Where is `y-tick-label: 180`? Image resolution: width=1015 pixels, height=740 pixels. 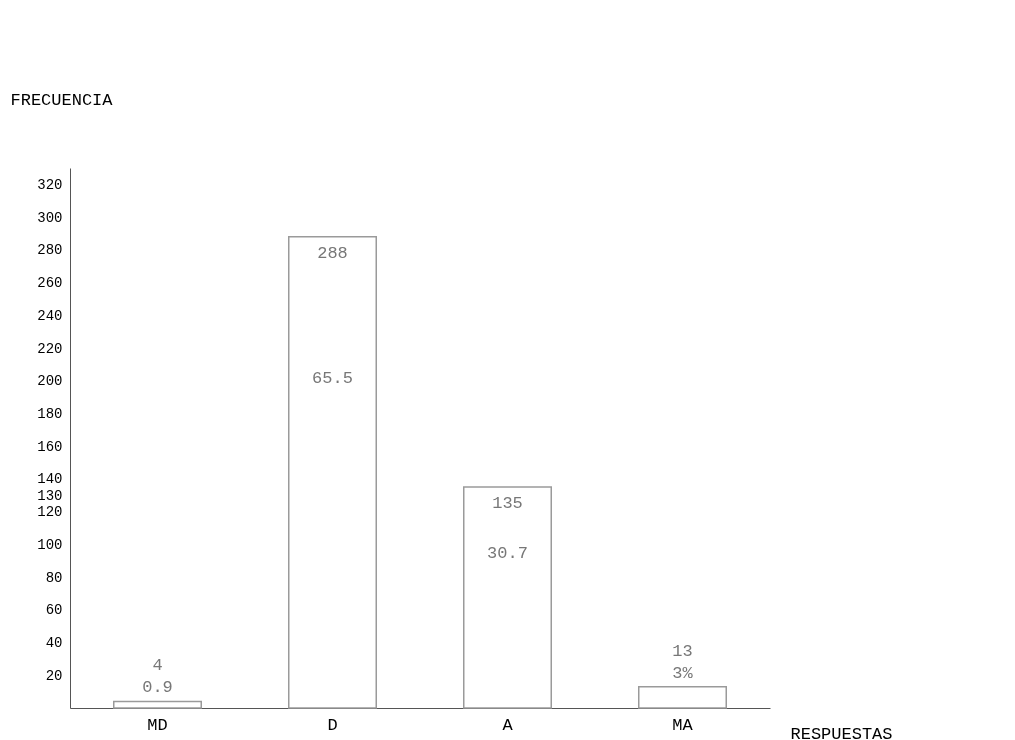 y-tick-label: 180 is located at coordinates (50, 413).